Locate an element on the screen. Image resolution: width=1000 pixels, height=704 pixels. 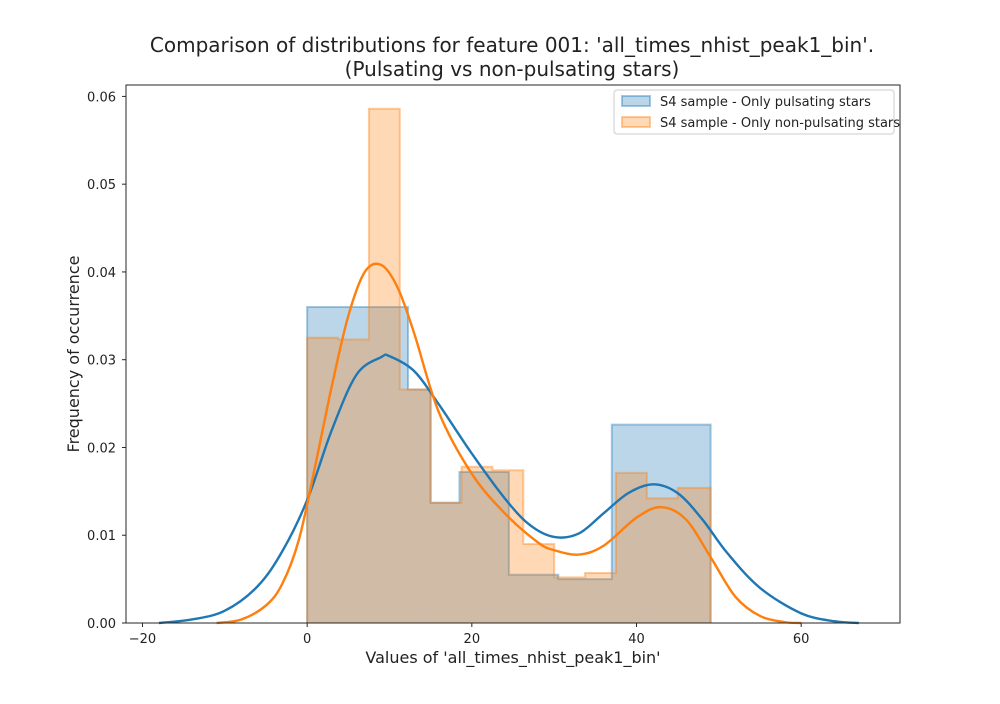
x-tick-label: 60 is located at coordinates (801, 639).